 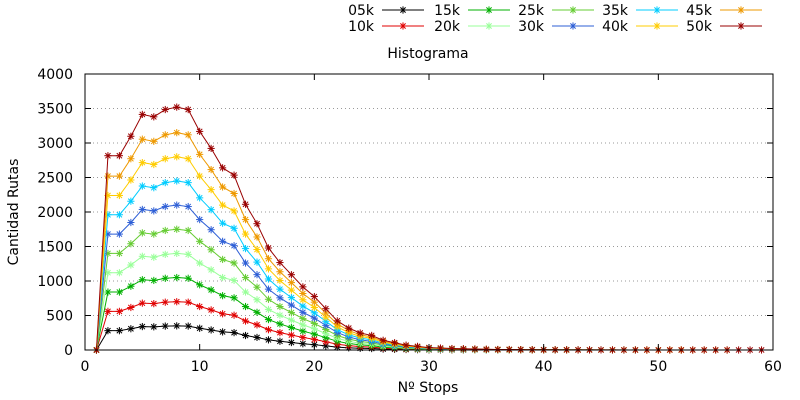 What do you see at coordinates (55, 144) in the screenshot?
I see `y-tick-label: 3000` at bounding box center [55, 144].